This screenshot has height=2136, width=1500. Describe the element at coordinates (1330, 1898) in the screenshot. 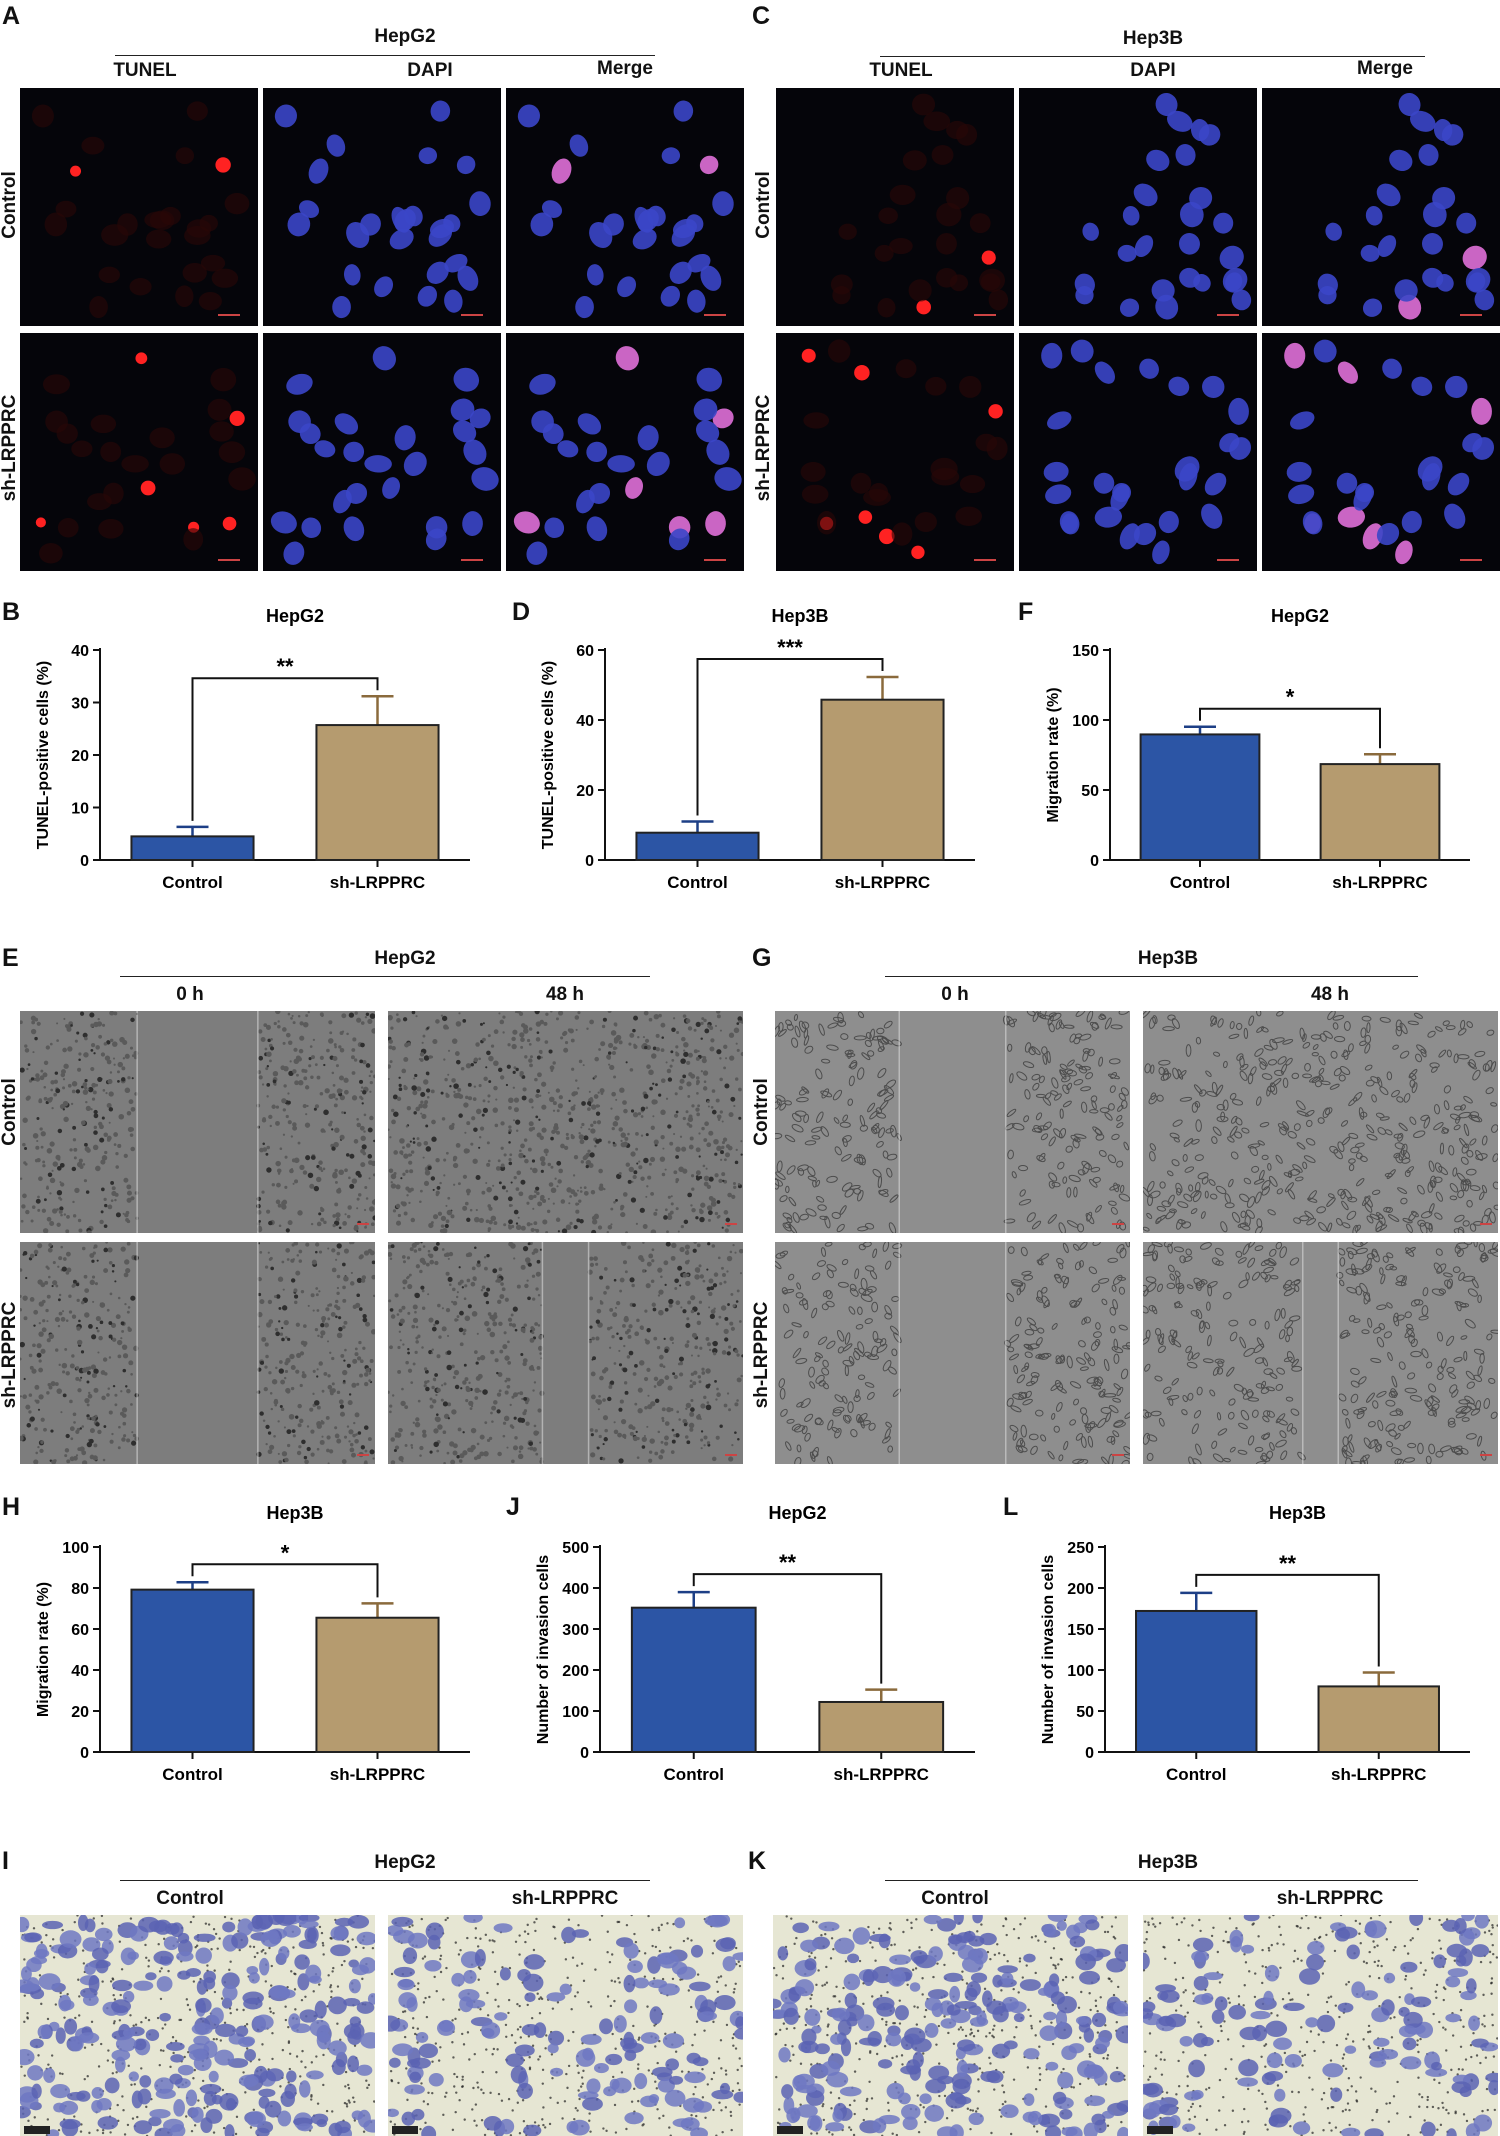

I see `panel-k-col-sh: sh-LRPPRC` at that location.